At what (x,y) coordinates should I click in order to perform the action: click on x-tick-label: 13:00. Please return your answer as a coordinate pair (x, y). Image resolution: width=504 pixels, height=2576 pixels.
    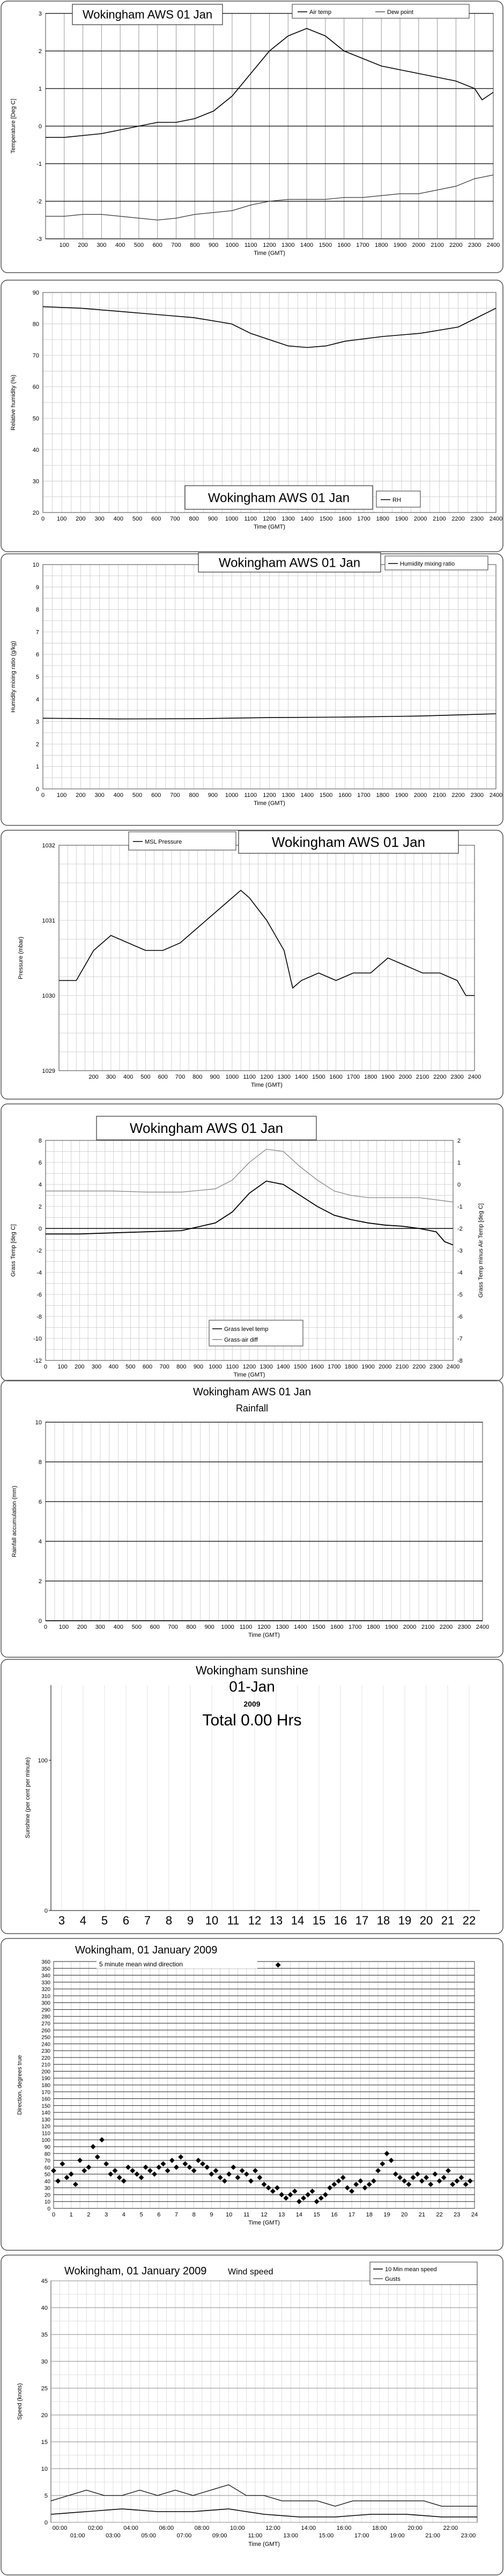
    Looking at the image, I should click on (290, 2536).